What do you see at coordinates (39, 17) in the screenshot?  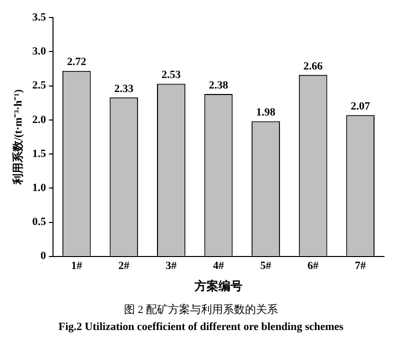 I see `y-tick-label: 3.5` at bounding box center [39, 17].